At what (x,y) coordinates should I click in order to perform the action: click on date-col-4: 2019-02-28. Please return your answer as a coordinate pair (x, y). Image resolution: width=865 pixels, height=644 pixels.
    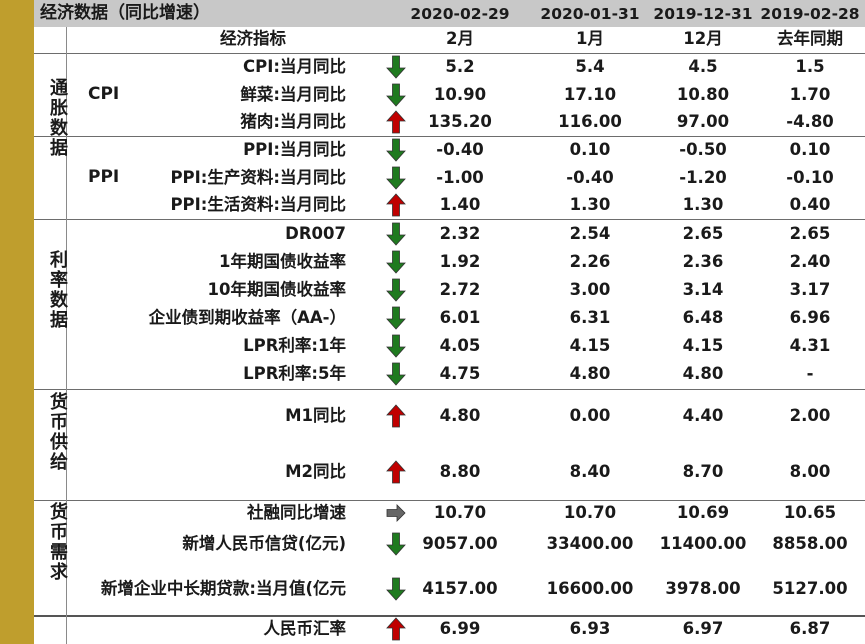
    Looking at the image, I should click on (810, 14).